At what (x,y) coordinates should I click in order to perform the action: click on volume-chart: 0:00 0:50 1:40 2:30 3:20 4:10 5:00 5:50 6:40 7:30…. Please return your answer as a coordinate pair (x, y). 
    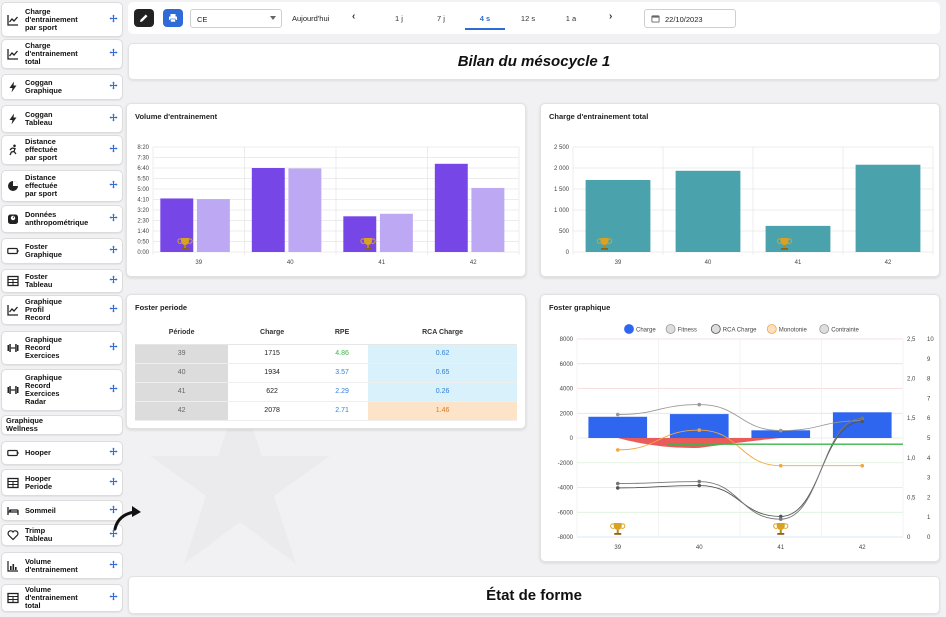
    Looking at the image, I should click on (328, 205).